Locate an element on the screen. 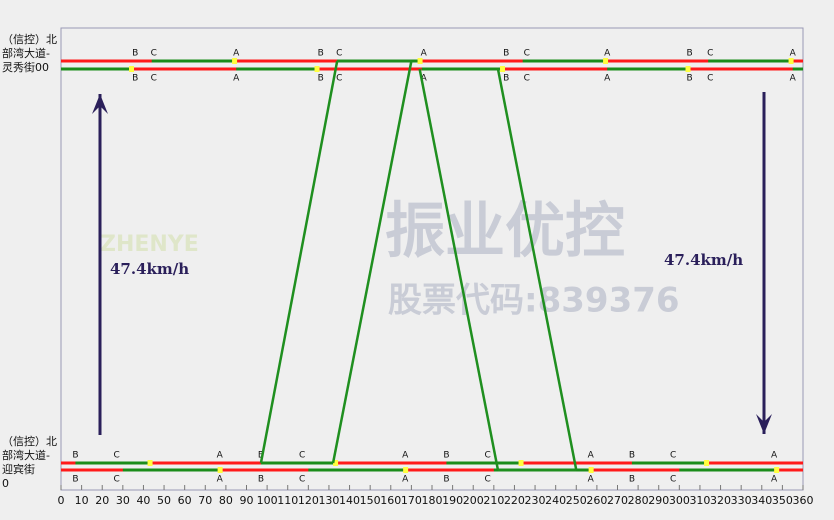 Image resolution: width=834 pixels, height=520 pixels. x-tick-label: 320 is located at coordinates (720, 500).